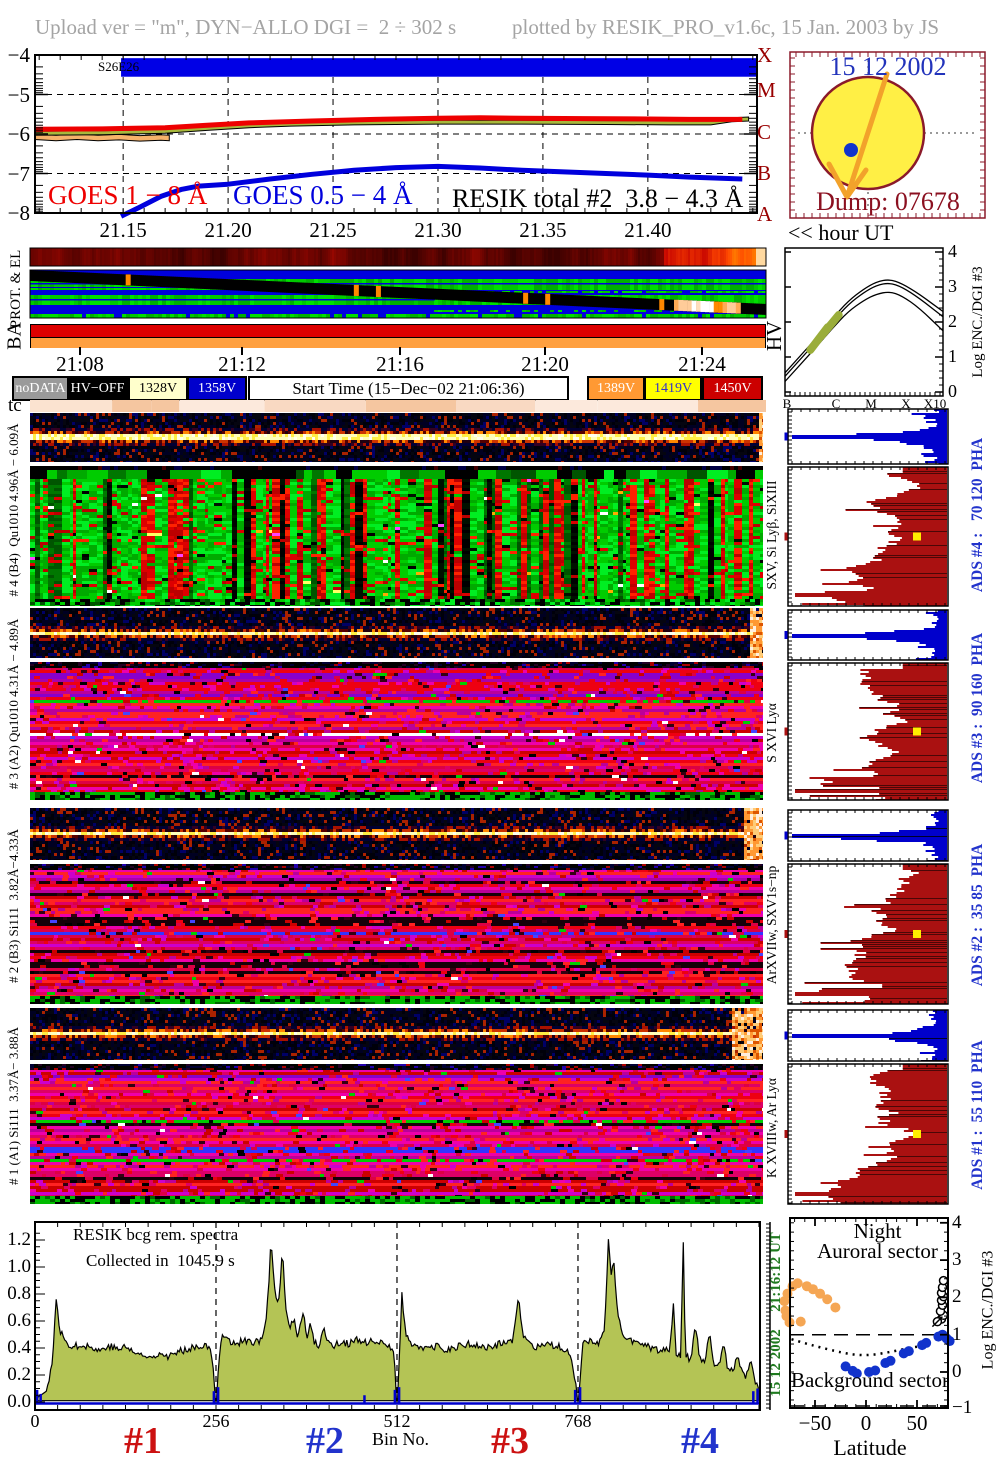 The image size is (1004, 1476). I want to click on enc-curve, so click(864, 329).